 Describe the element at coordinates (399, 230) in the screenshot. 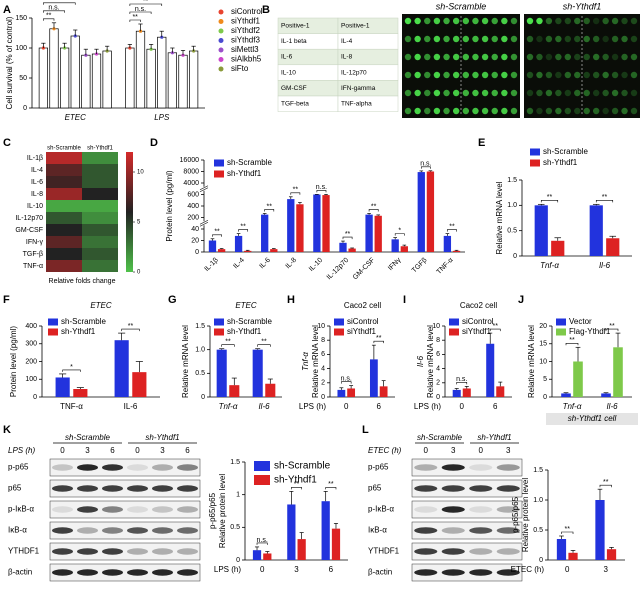

I see `significance-label: *` at that location.